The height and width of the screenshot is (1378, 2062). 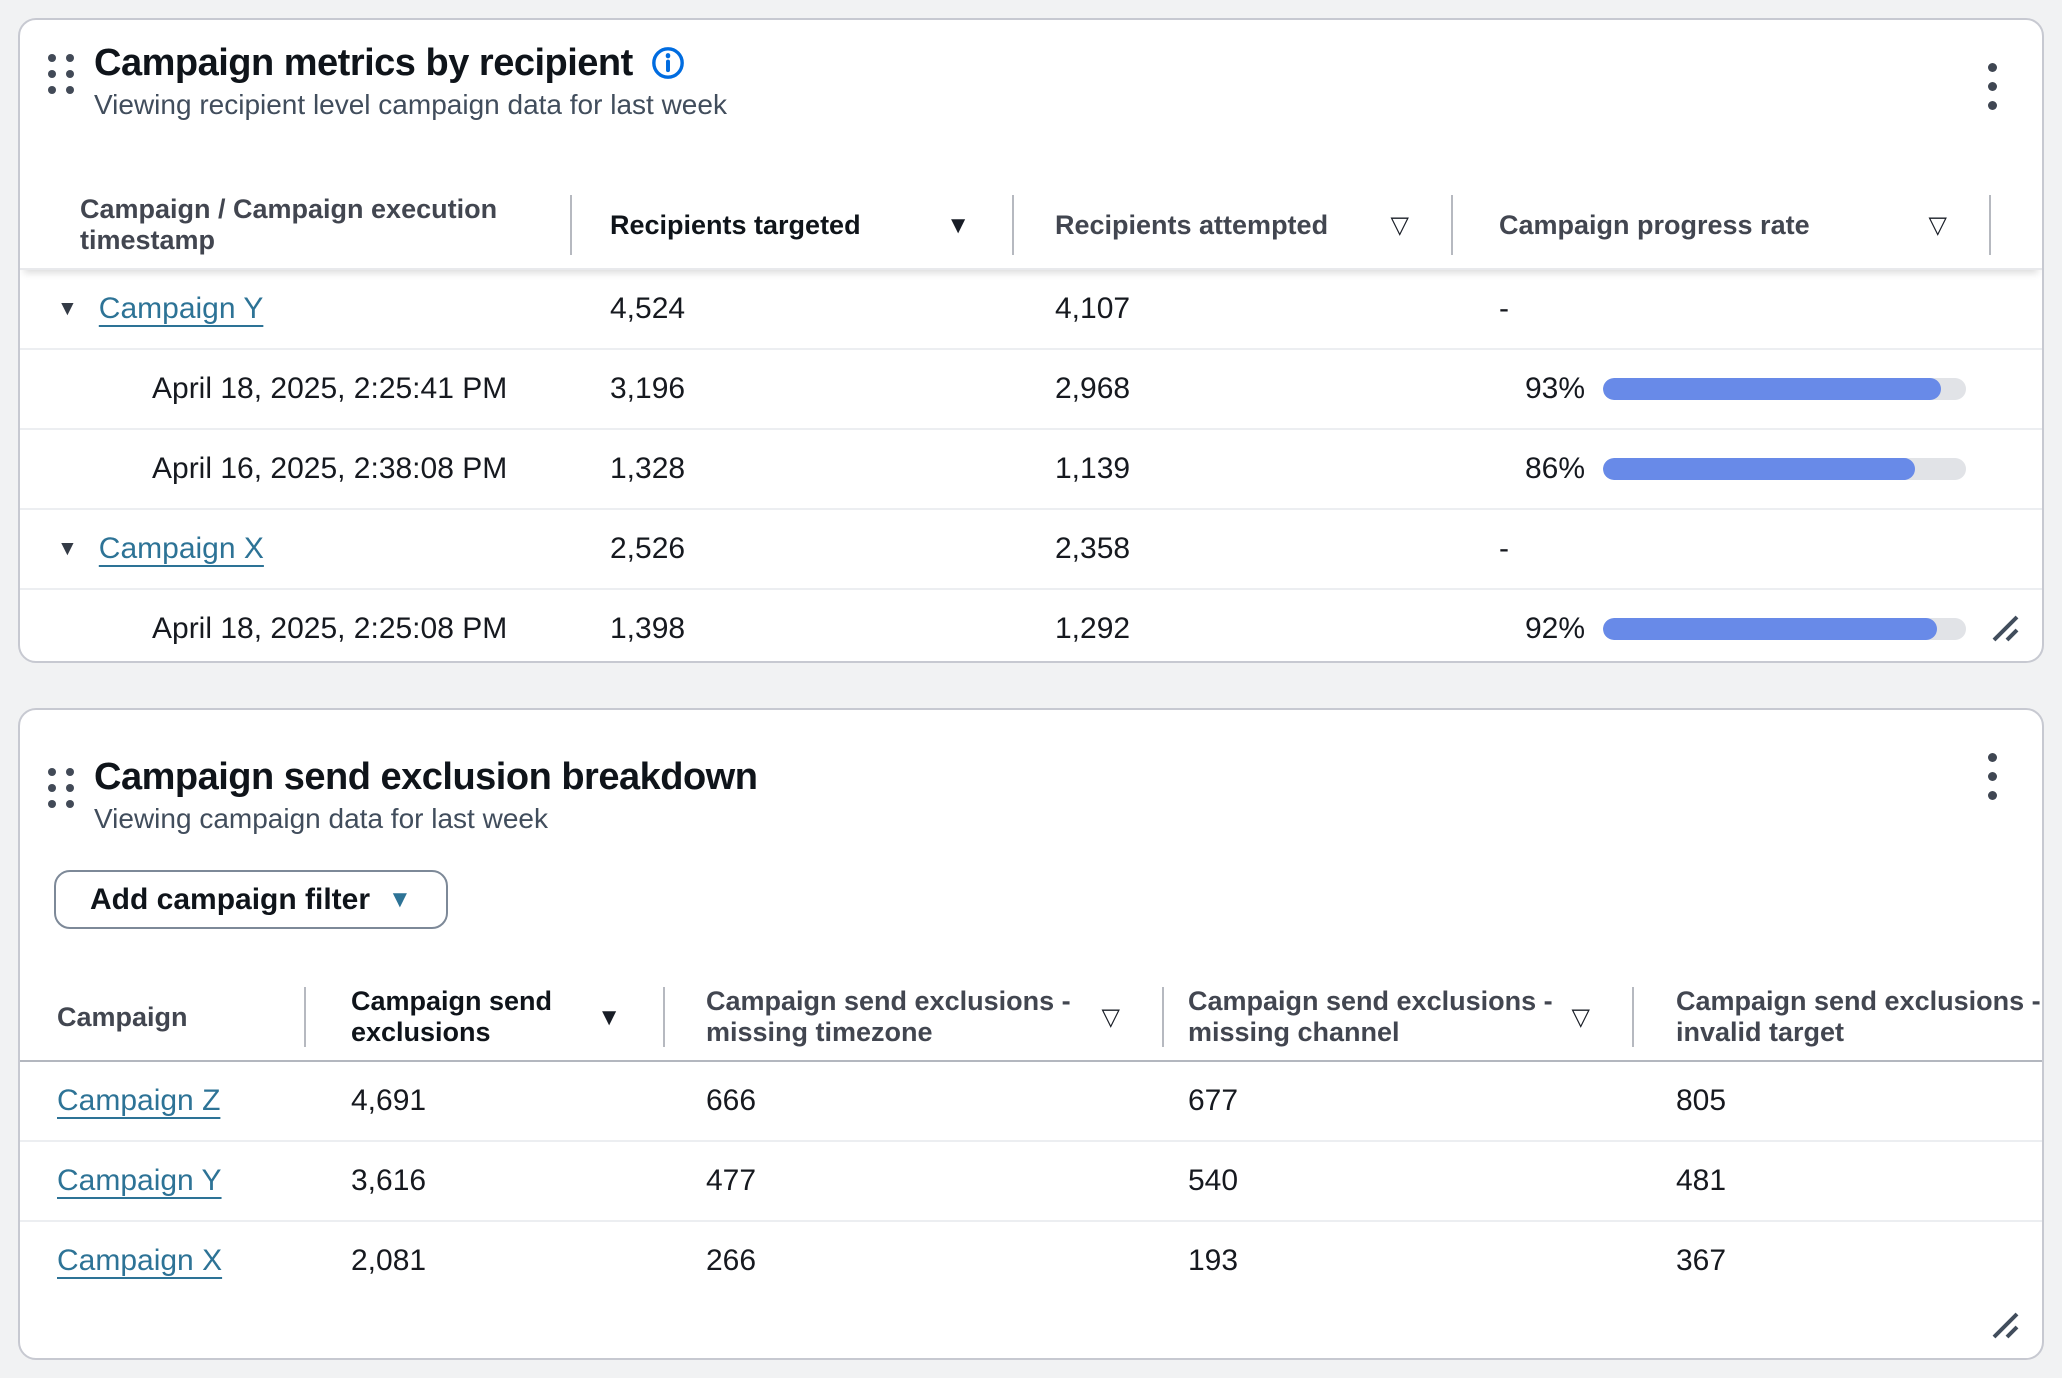 I want to click on recipients-targeted-value: 1,398, so click(x=648, y=628).